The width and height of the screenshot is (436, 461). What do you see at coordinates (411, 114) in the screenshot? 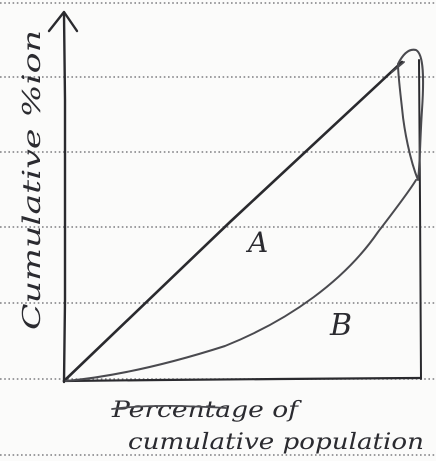
I see `corner-loop-scribble` at bounding box center [411, 114].